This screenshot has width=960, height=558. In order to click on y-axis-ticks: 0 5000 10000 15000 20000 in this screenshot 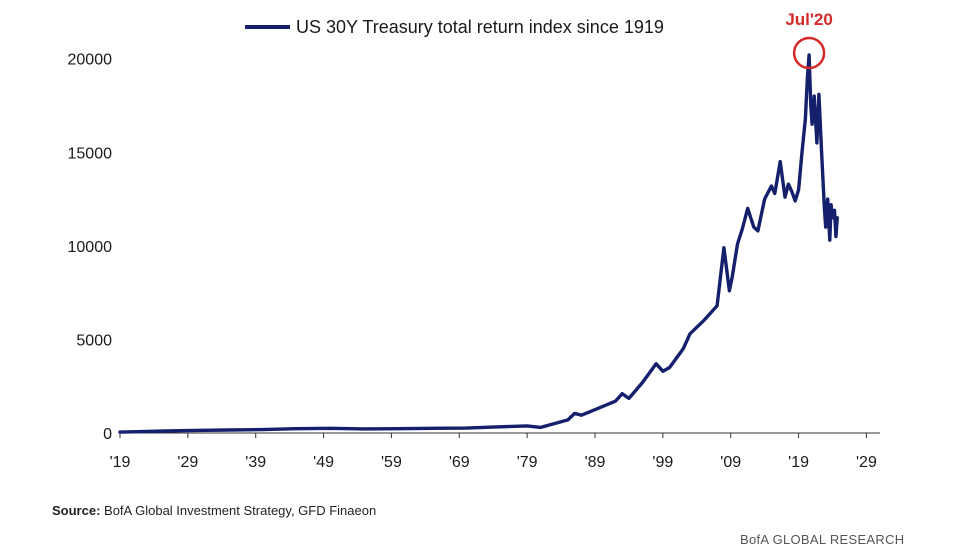, I will do `click(90, 247)`.